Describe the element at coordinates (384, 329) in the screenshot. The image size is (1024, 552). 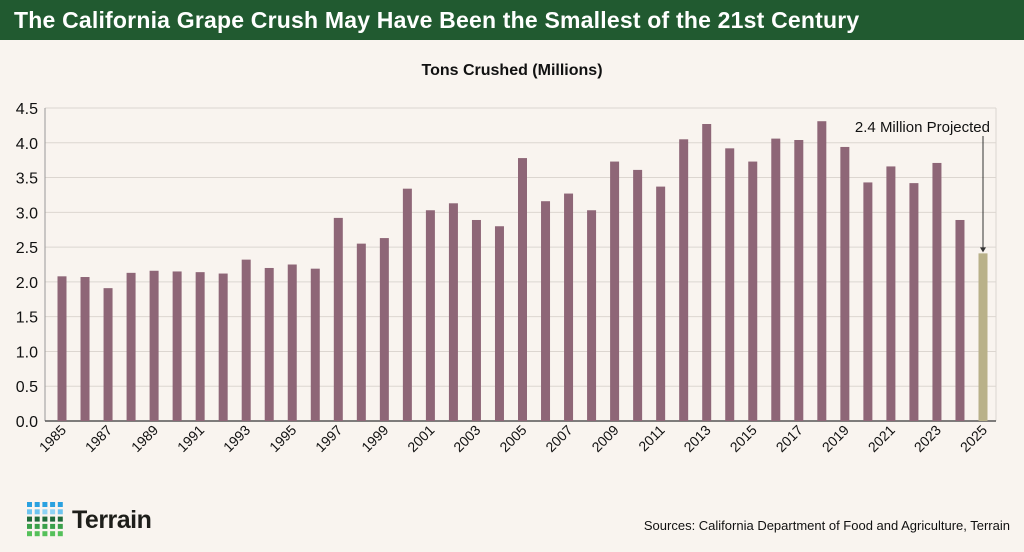
I see `bar-1999` at that location.